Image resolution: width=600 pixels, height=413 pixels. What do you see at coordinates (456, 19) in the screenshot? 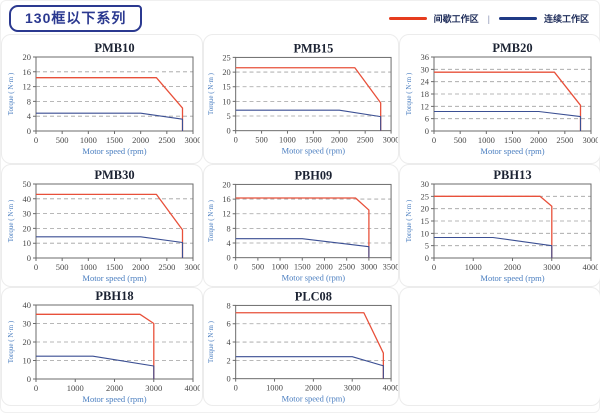
I see `legend-label-intermittent: 间歇工作区` at bounding box center [456, 19].